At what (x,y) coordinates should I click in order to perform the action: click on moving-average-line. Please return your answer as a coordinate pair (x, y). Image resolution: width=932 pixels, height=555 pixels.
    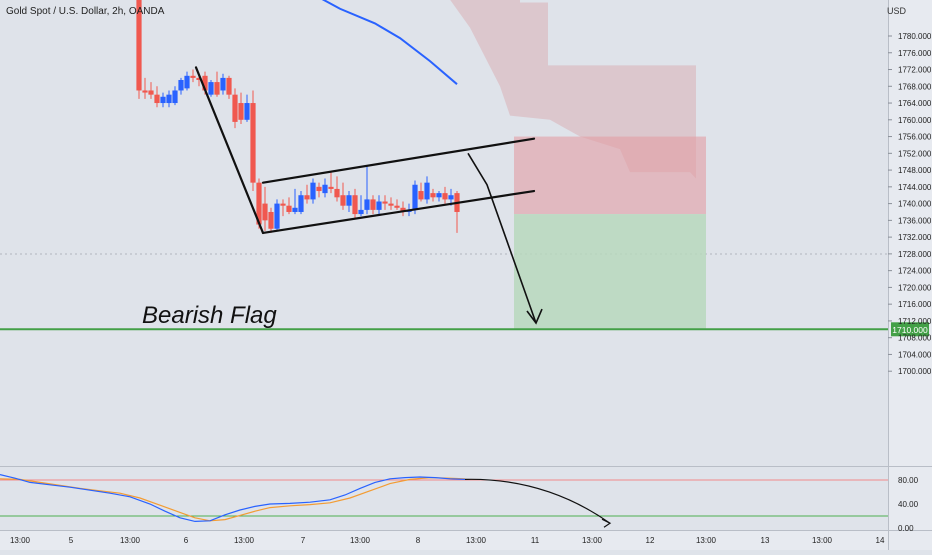
    Looking at the image, I should click on (389, 42).